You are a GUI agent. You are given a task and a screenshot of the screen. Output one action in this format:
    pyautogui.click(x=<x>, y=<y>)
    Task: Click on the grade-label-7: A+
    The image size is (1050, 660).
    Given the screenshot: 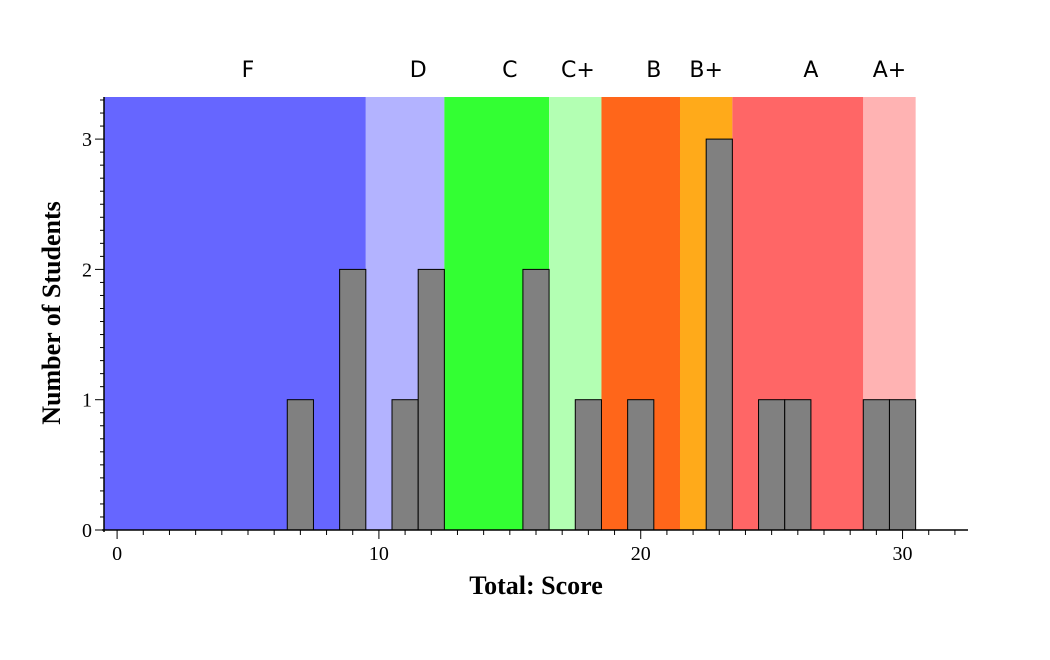 What is the action you would take?
    pyautogui.click(x=889, y=70)
    